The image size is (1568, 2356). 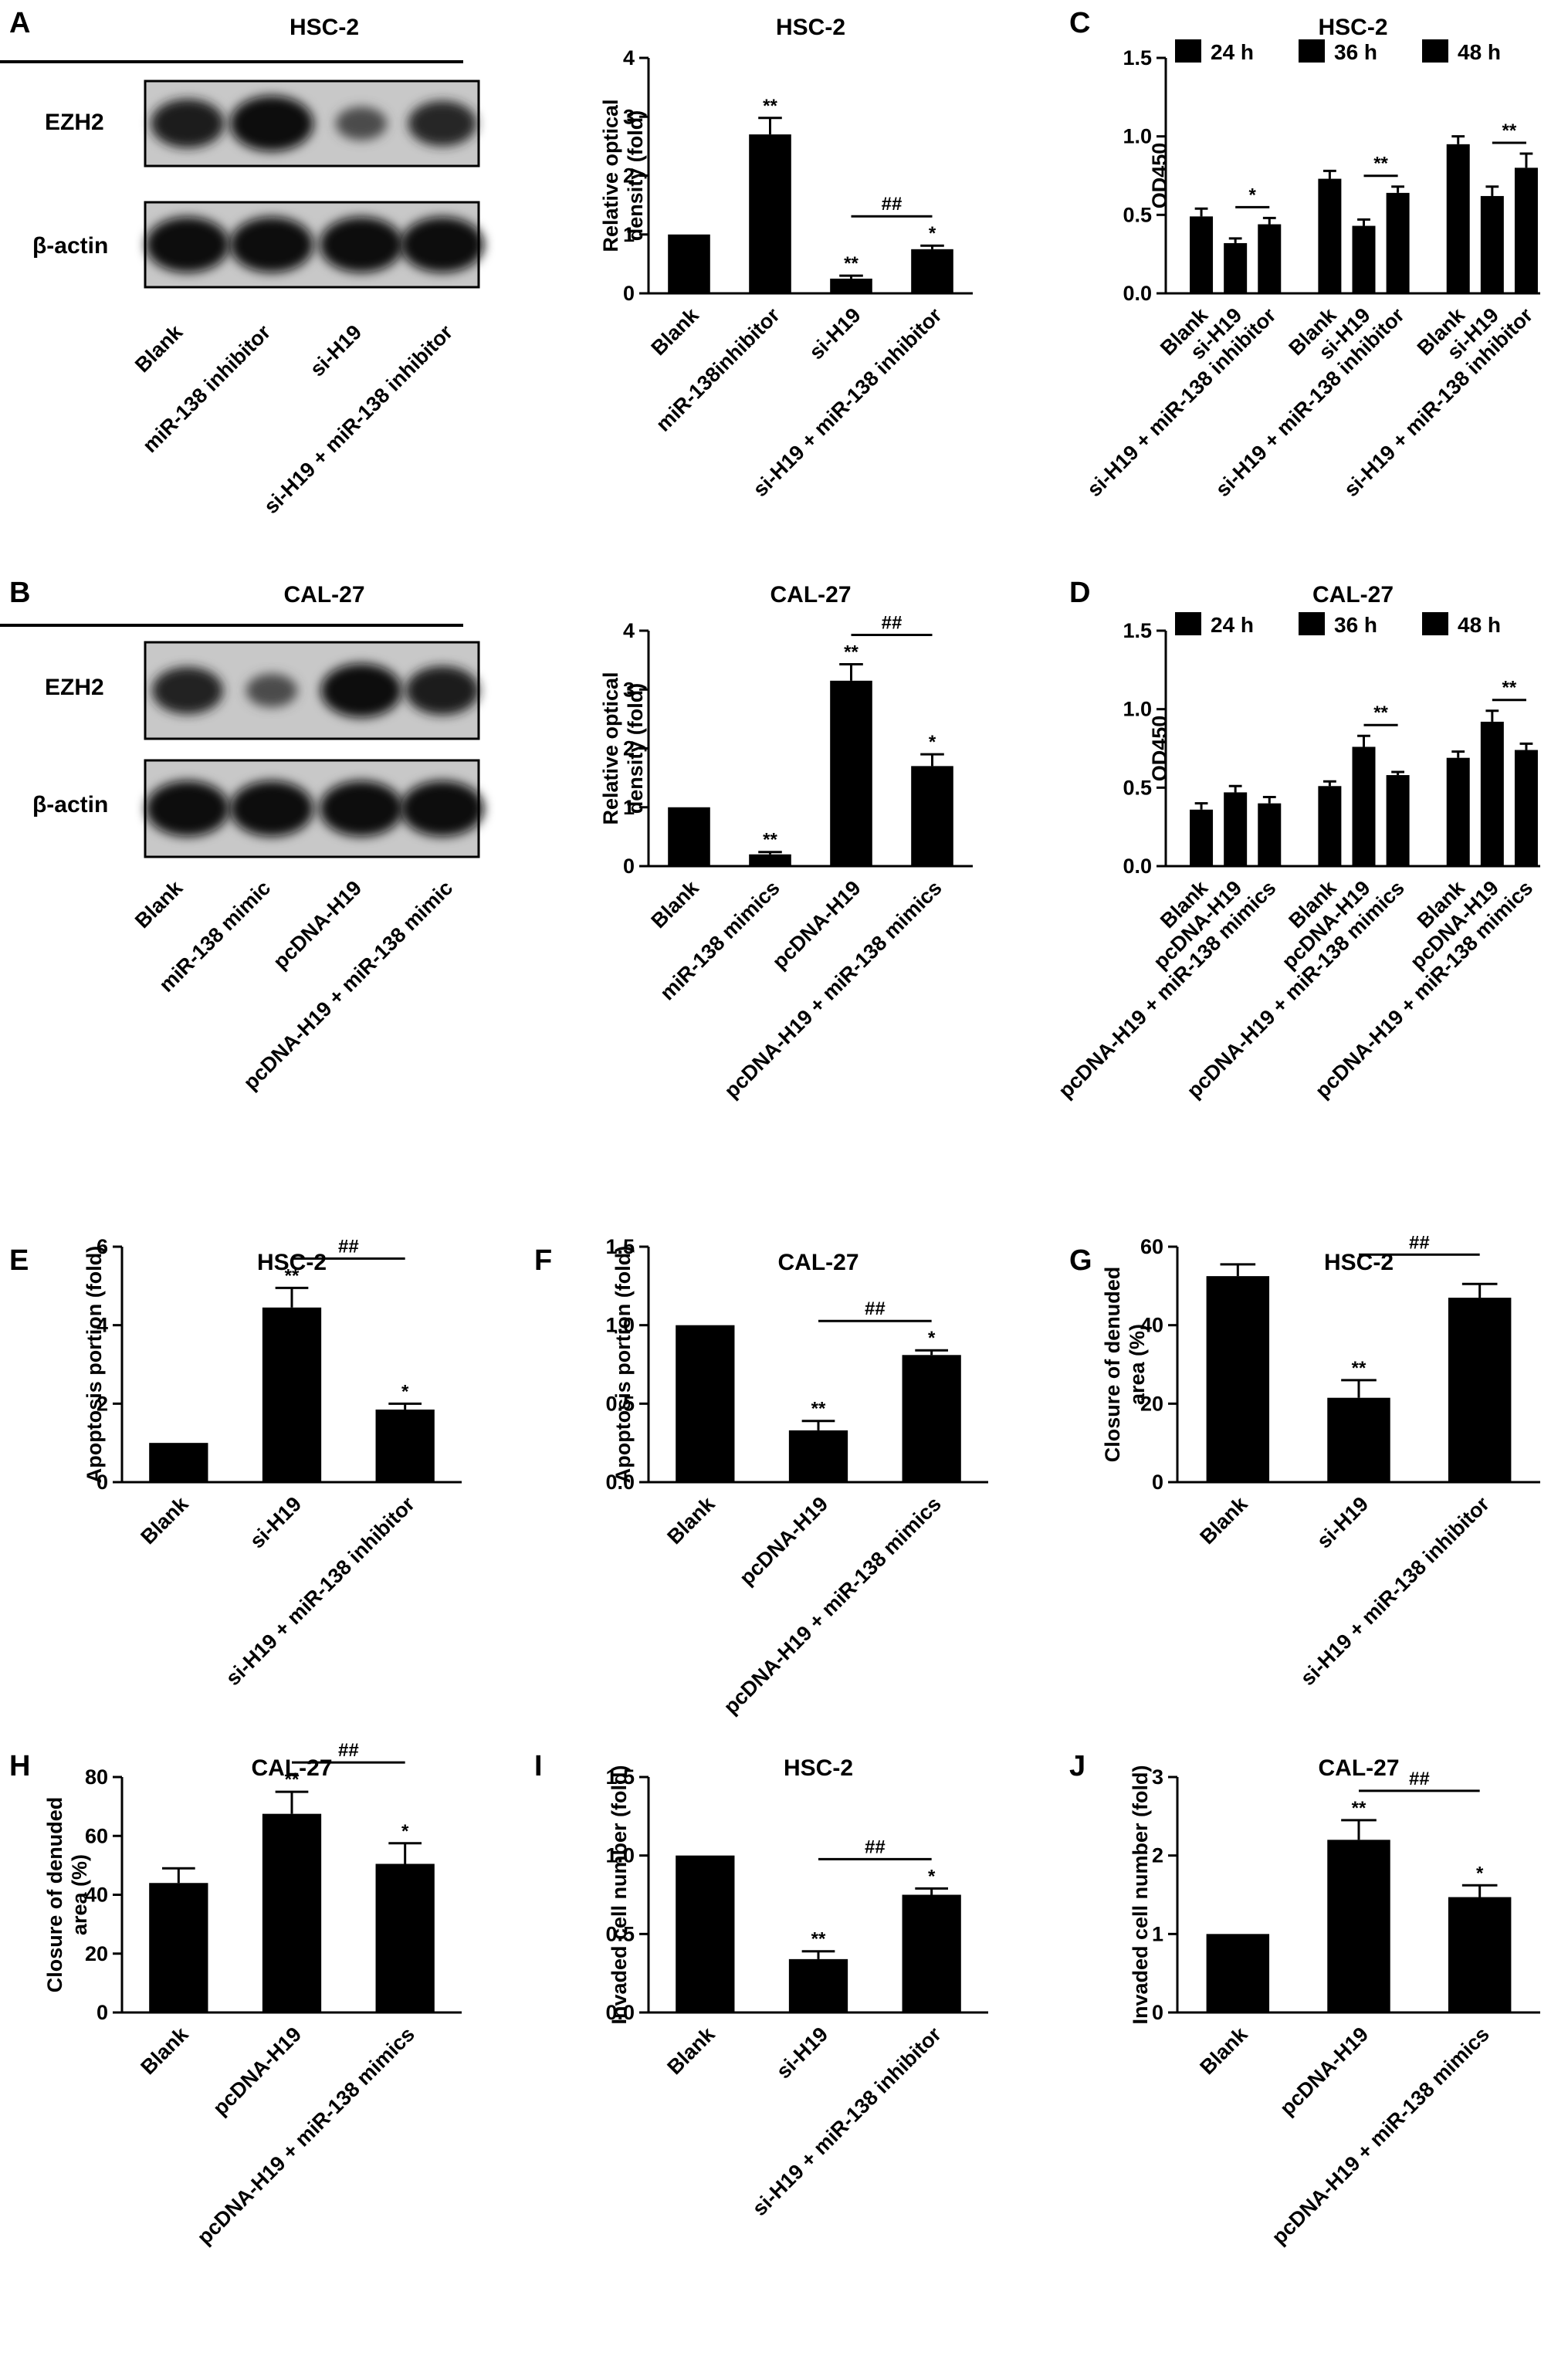 What do you see at coordinates (336, 350) in the screenshot?
I see `blot-a-lane-label: si-H19` at bounding box center [336, 350].